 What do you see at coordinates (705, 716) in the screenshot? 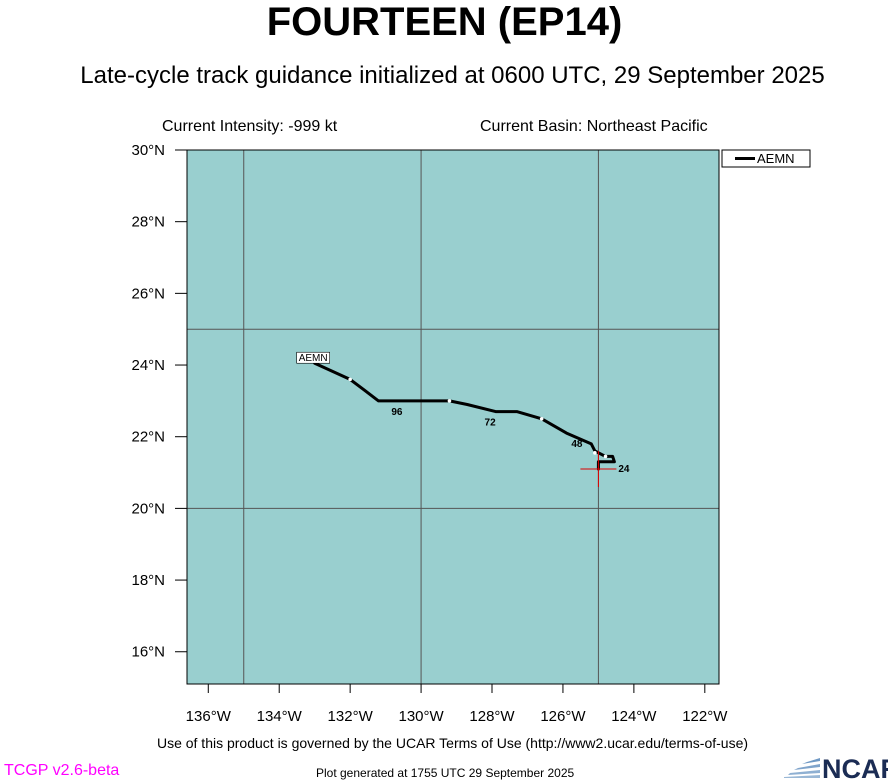
I see `x-tick-label: 122°W` at bounding box center [705, 716].